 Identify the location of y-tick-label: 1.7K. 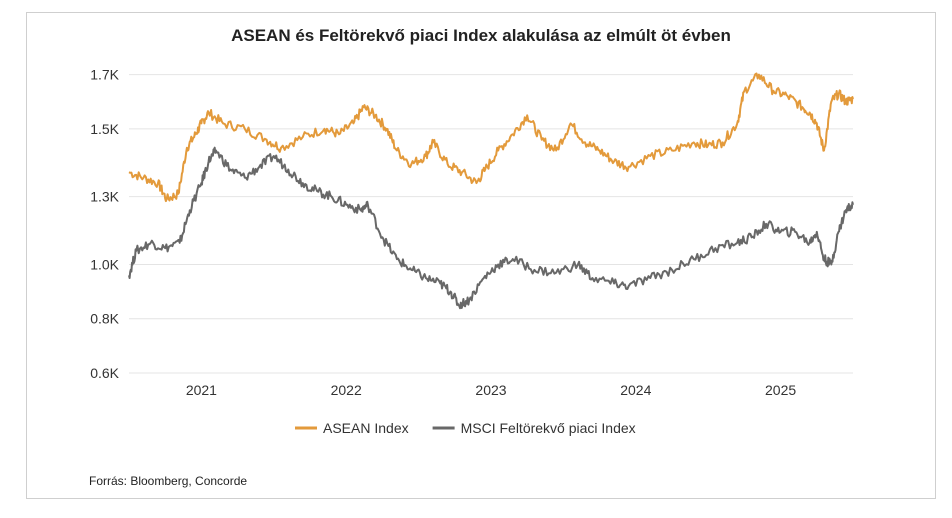
(104, 75).